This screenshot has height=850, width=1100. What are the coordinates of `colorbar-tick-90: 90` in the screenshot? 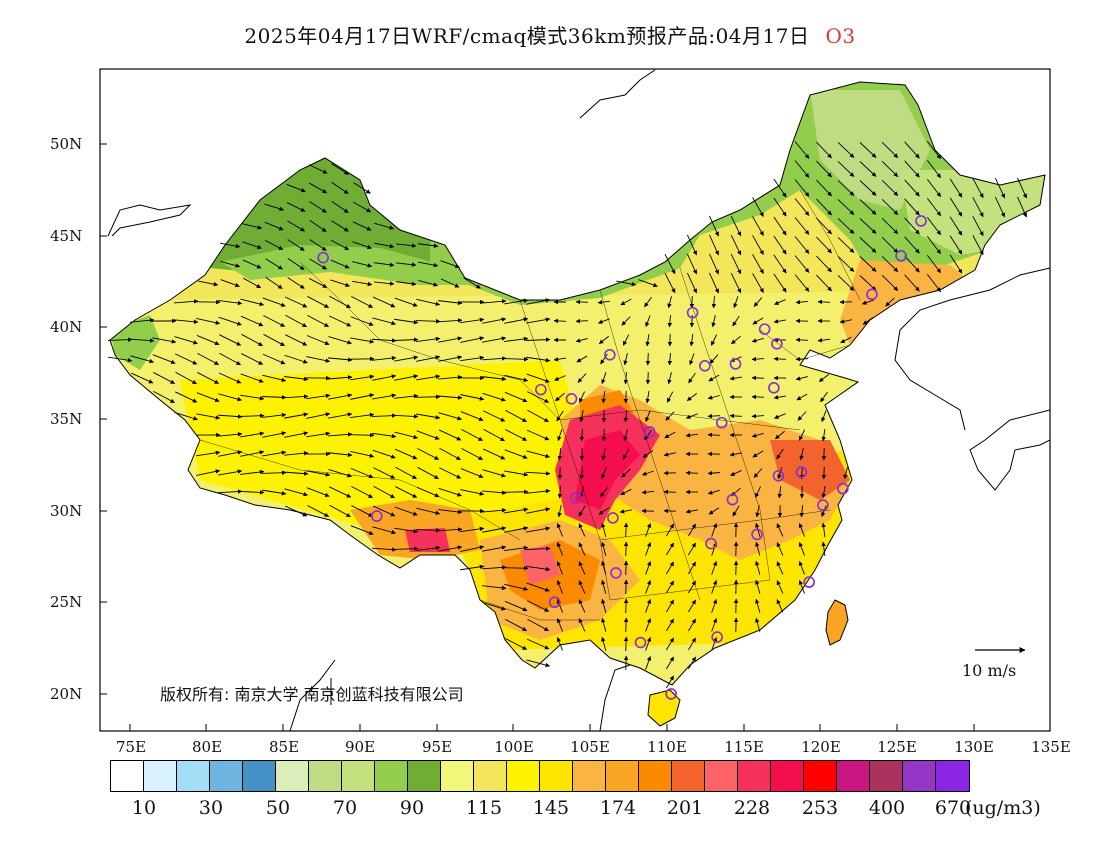 It's located at (412, 808).